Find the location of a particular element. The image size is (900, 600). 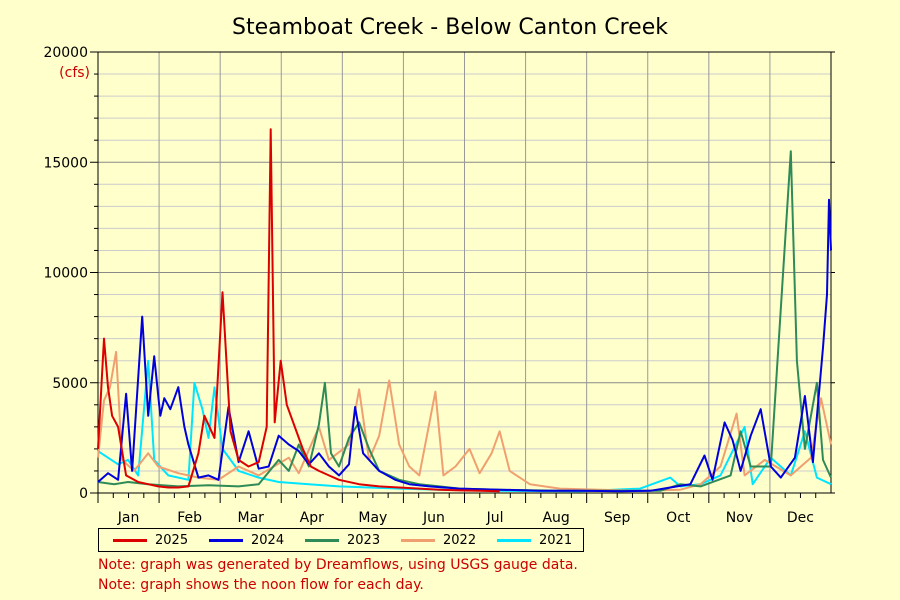

legend-item-2023: 2023 is located at coordinates (346, 540).